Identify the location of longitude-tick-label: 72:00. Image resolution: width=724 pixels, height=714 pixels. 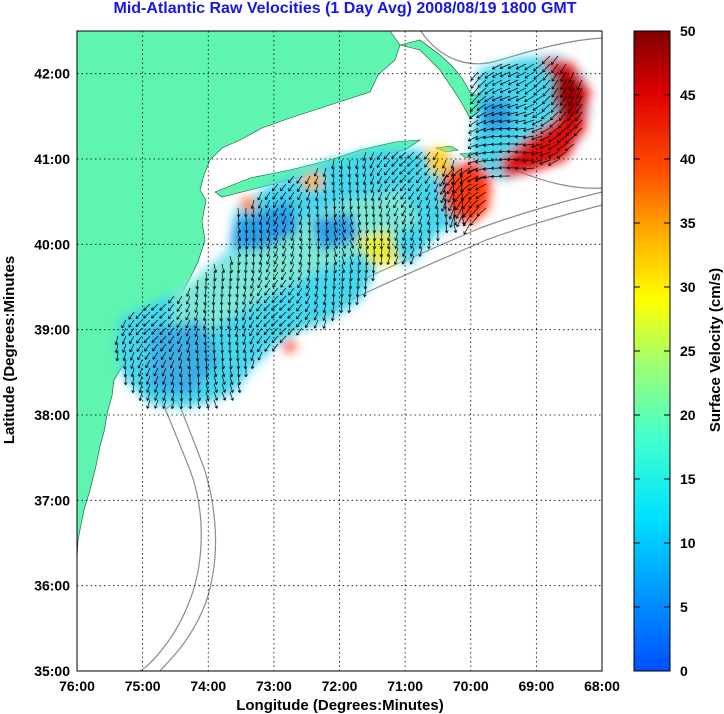
(340, 686).